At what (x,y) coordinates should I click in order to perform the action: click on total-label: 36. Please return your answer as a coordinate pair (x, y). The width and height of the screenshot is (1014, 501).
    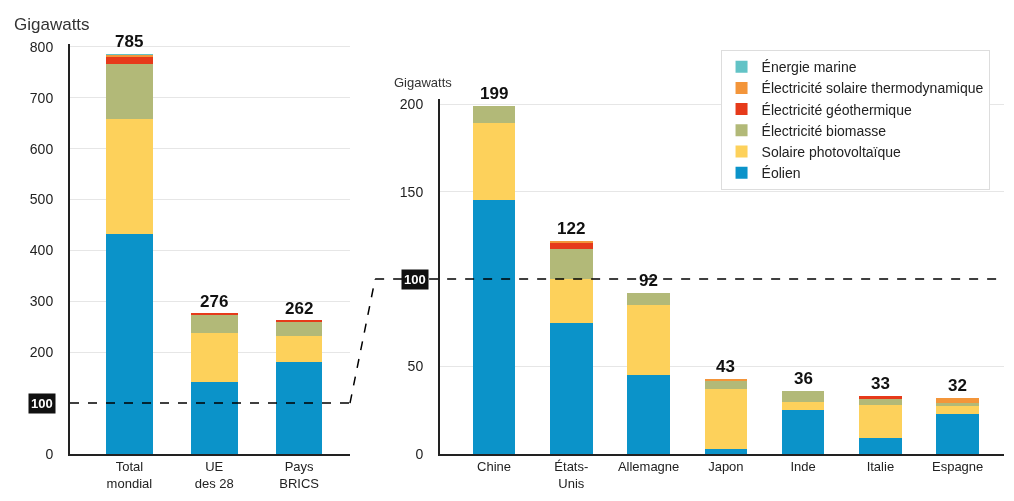
    Looking at the image, I should click on (803, 378).